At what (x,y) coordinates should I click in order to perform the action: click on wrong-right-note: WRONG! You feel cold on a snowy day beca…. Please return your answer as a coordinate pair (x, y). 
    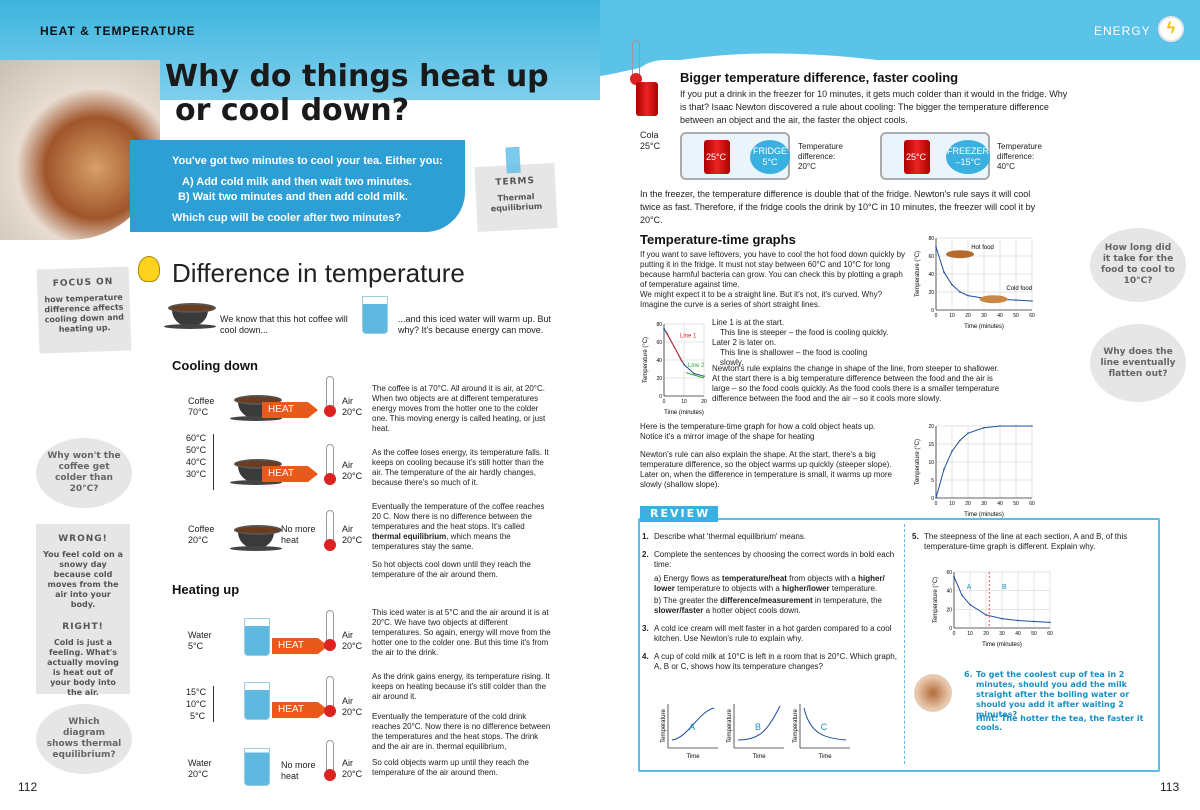
    Looking at the image, I should click on (83, 610).